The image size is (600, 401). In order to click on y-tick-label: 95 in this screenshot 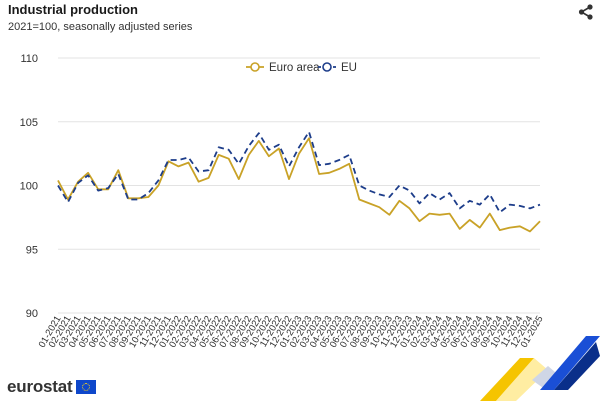, I will do `click(32, 250)`.